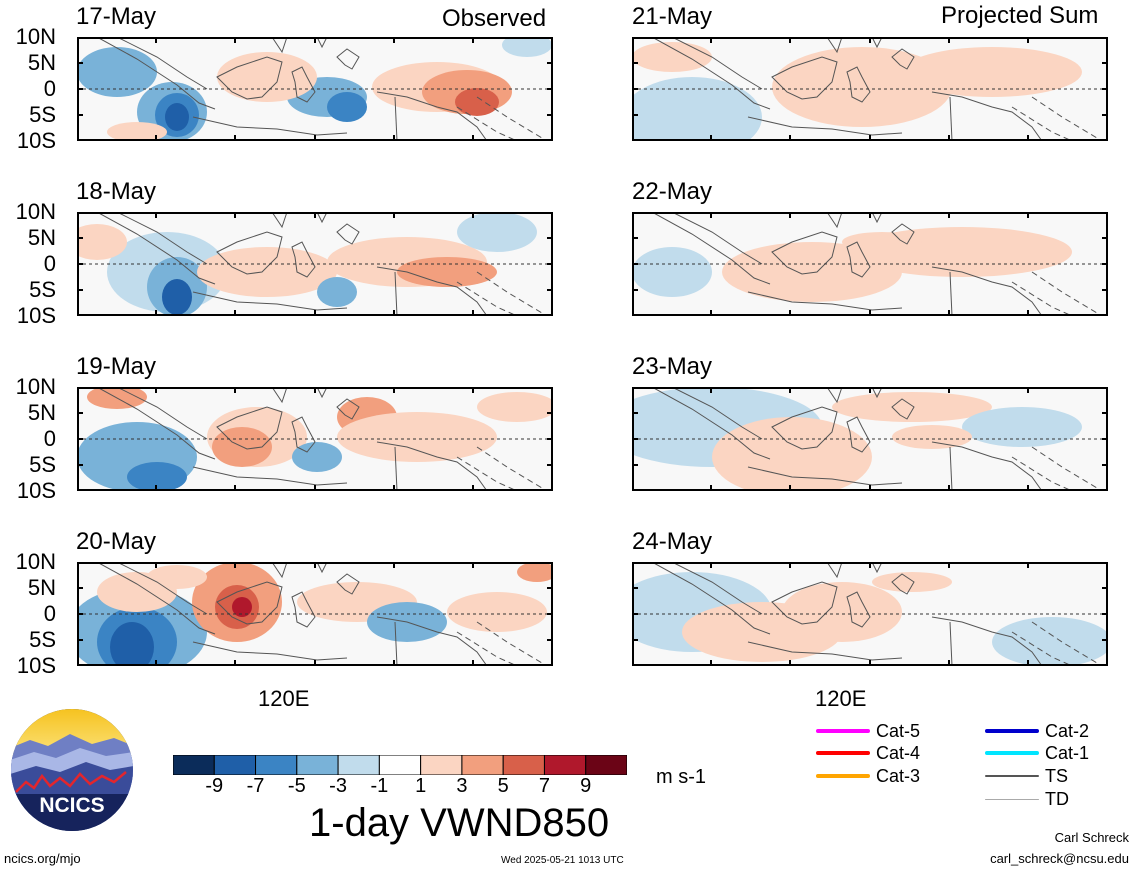 This screenshot has width=1135, height=873. Describe the element at coordinates (586, 786) in the screenshot. I see `colorbar-tick-label: 9` at that location.